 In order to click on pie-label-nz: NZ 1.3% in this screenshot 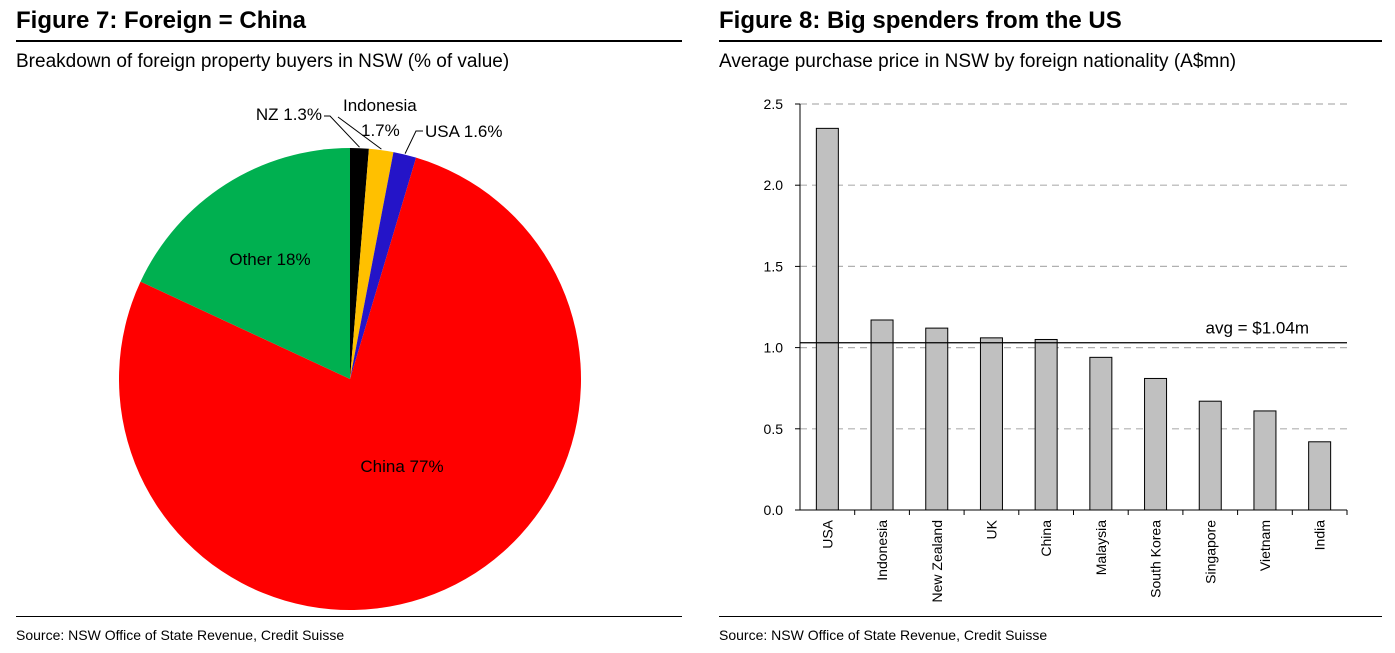, I will do `click(289, 114)`.